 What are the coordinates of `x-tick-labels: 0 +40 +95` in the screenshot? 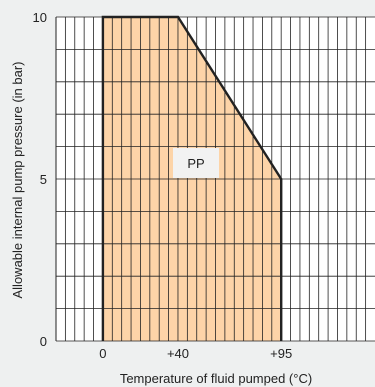 It's located at (195, 353).